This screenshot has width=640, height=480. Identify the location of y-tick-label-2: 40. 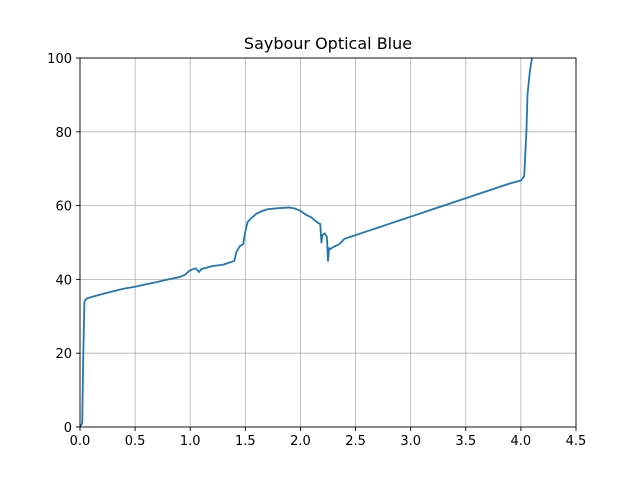
(63, 280).